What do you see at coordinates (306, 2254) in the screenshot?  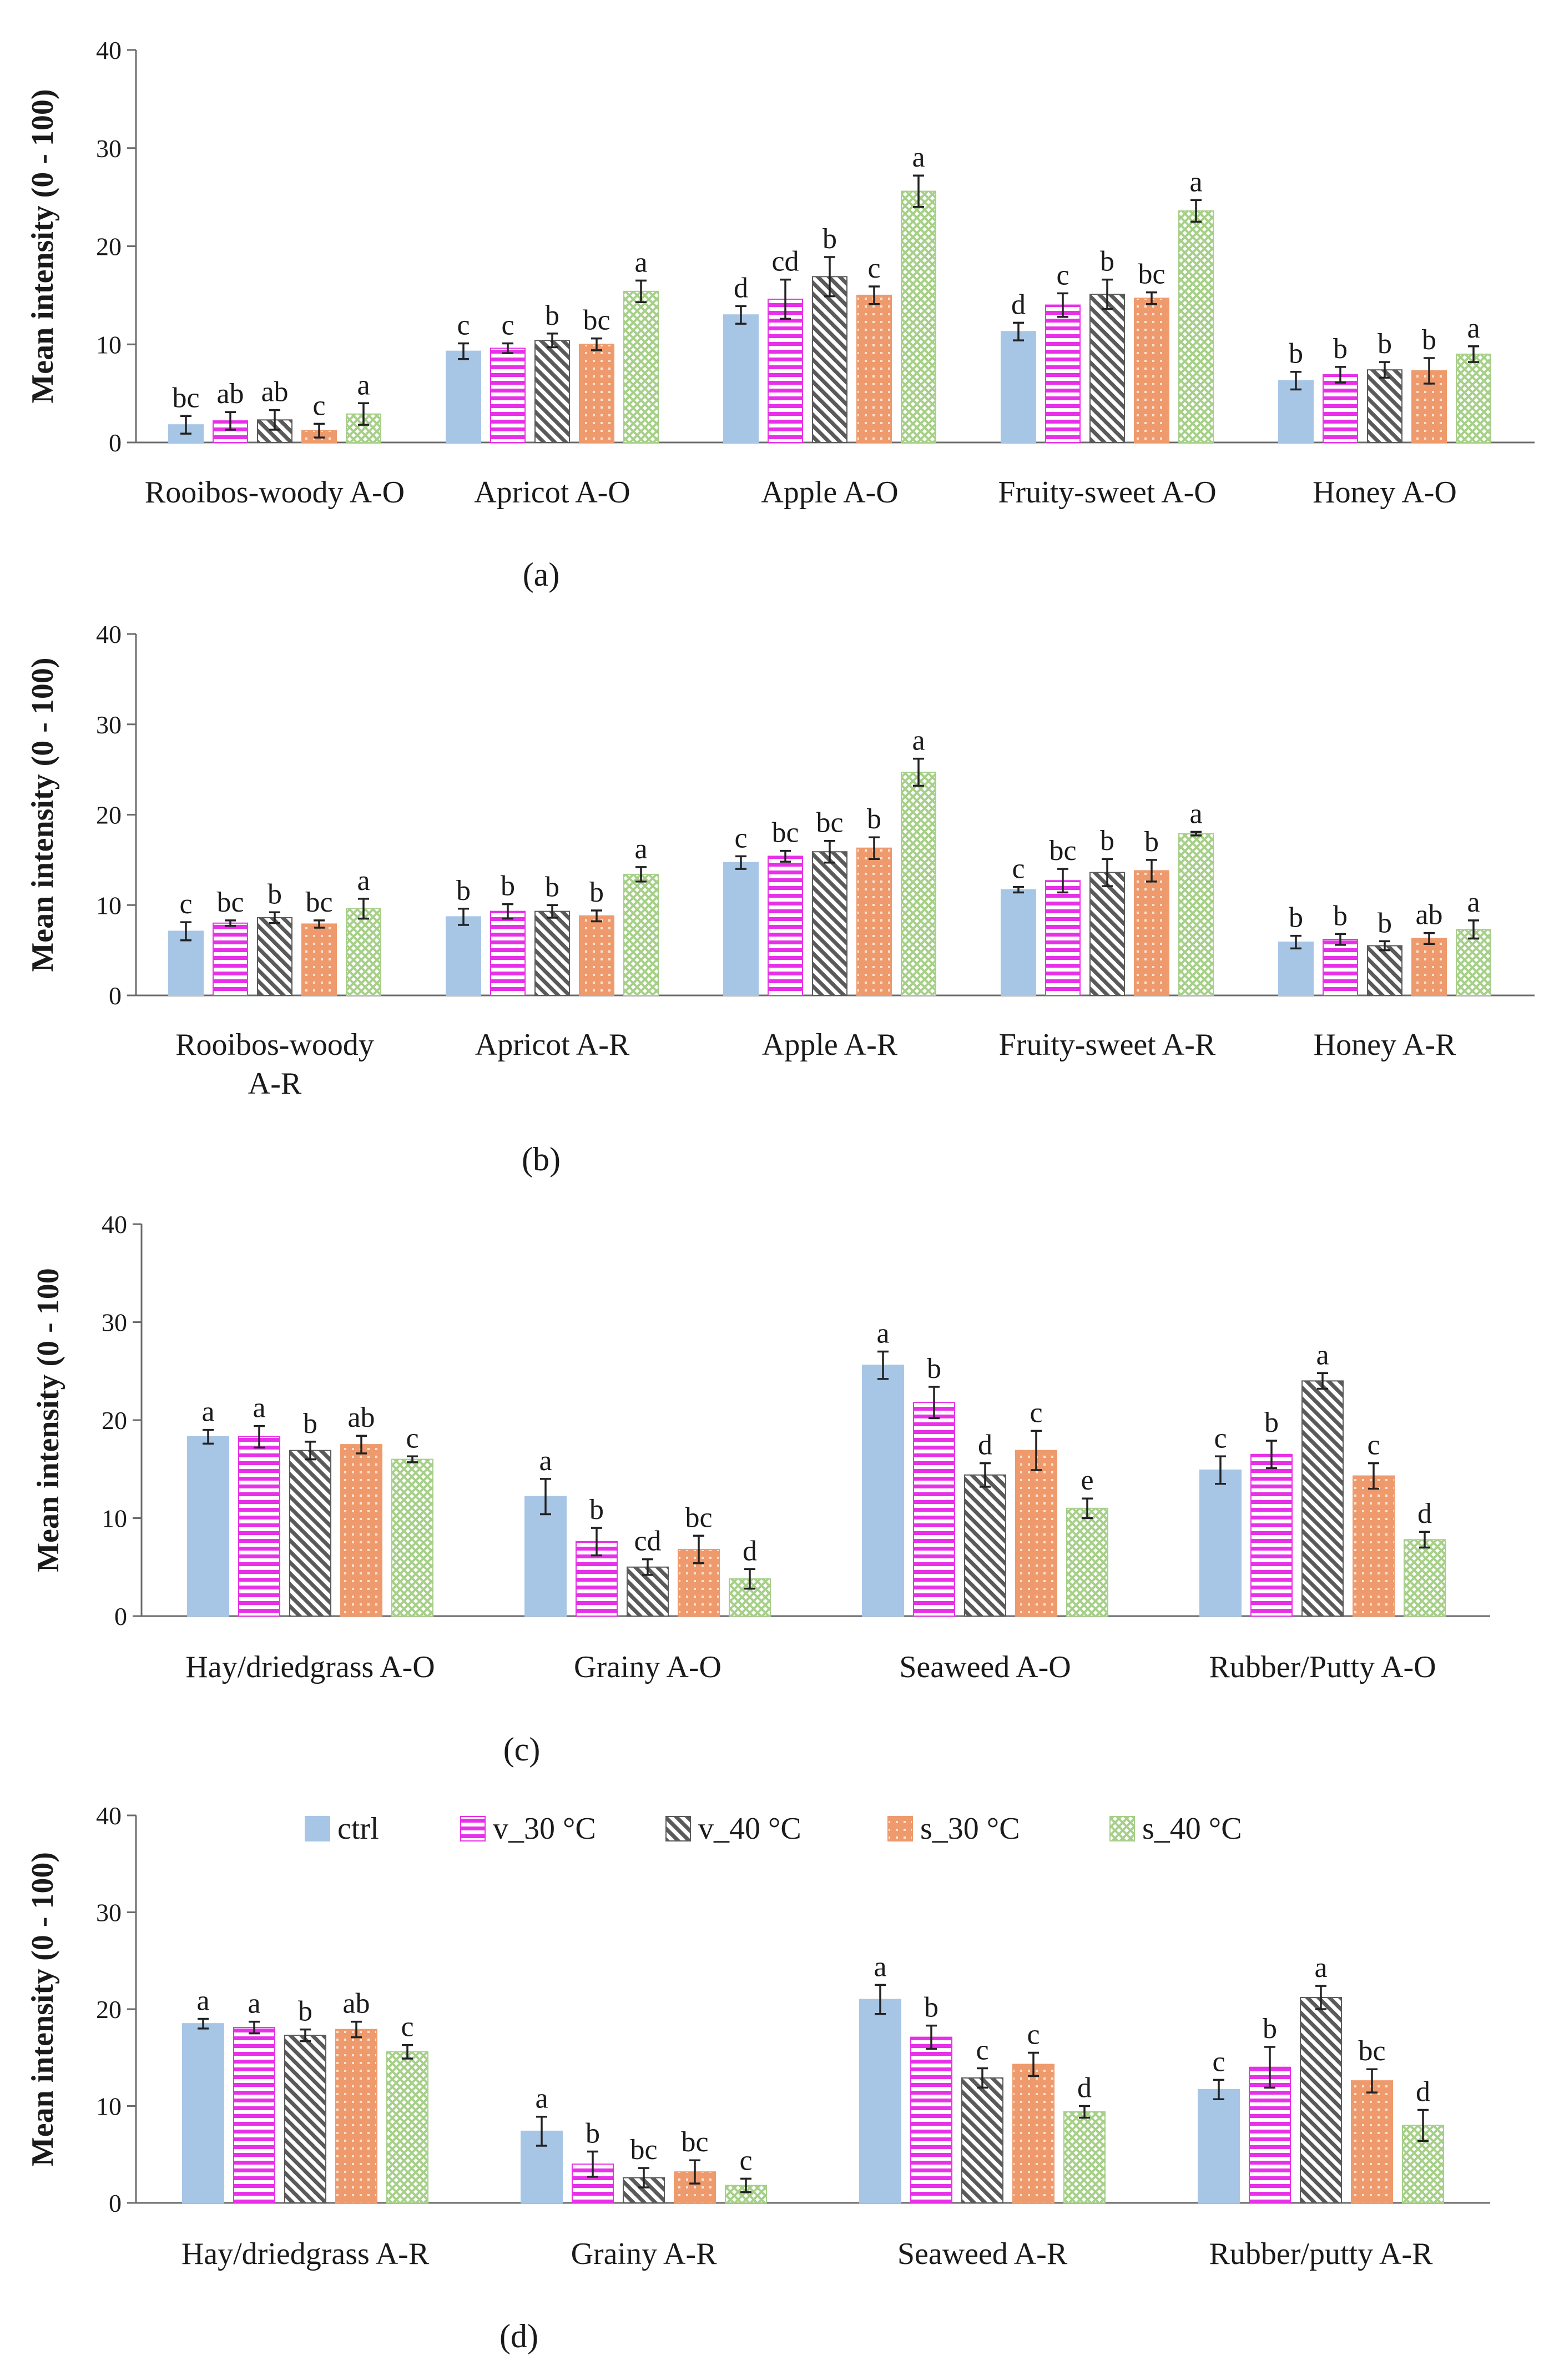 I see `x-category-label: Hay/driedgrass A-R` at bounding box center [306, 2254].